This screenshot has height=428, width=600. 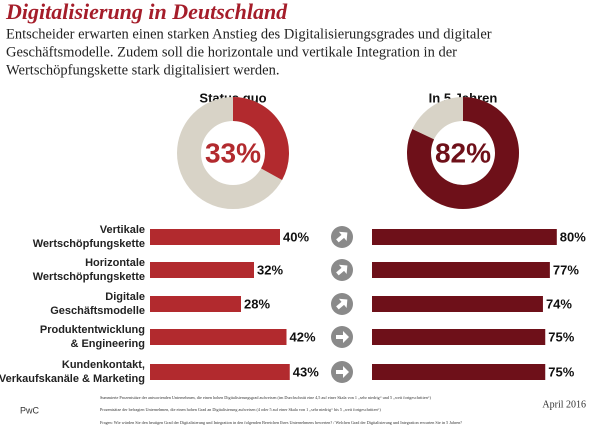 I want to click on category-label: & Engineering, so click(x=107, y=344).